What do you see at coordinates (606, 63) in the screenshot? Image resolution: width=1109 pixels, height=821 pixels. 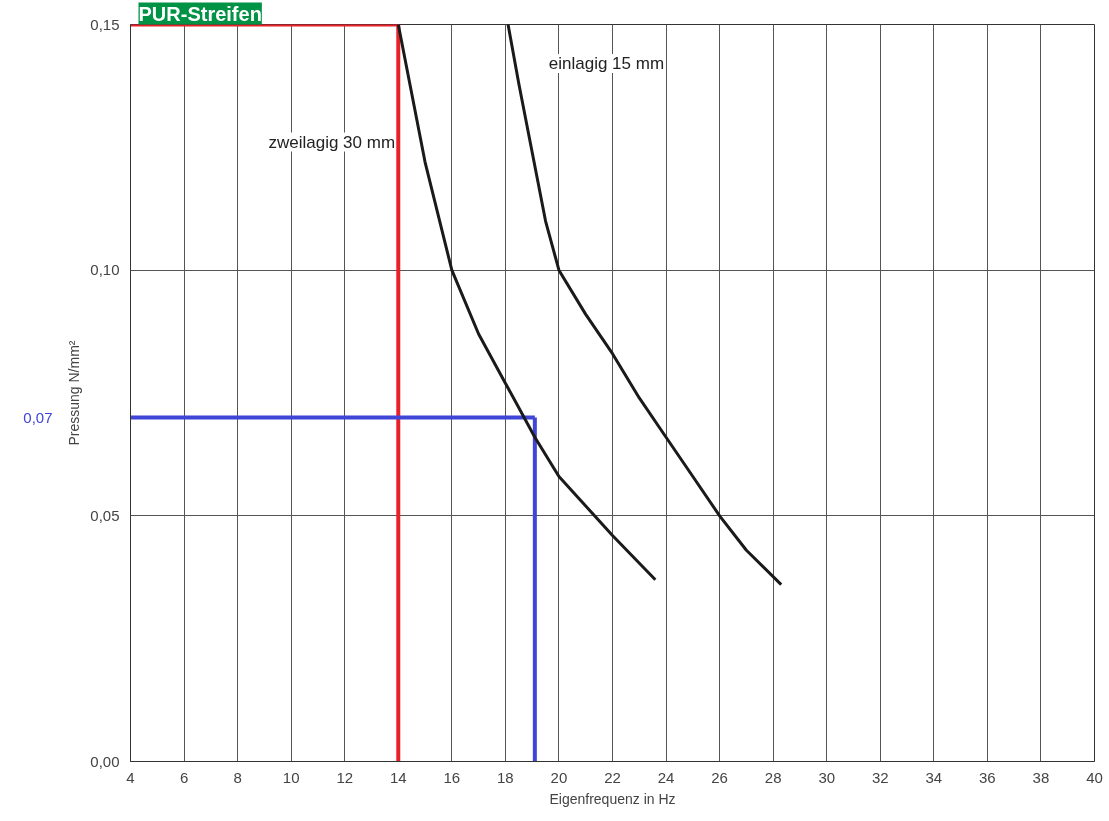 I see `series-label: einlagig 15 mm` at bounding box center [606, 63].